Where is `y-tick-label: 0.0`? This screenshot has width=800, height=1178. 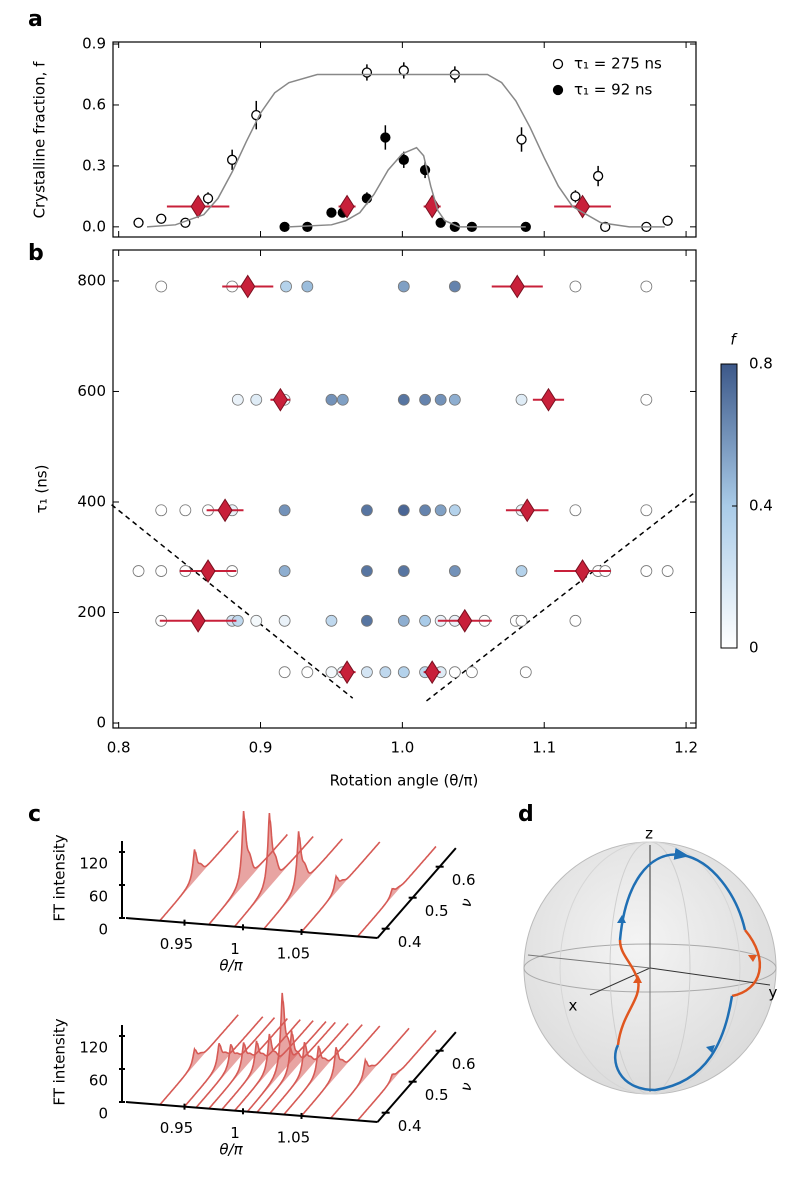
y-tick-label: 0.0 is located at coordinates (94, 226).